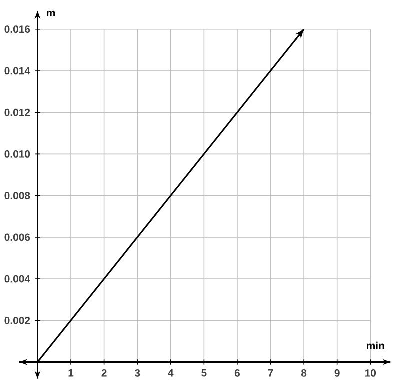 Image resolution: width=400 pixels, height=392 pixels. I want to click on y-tick-label: 0.016, so click(17, 30).